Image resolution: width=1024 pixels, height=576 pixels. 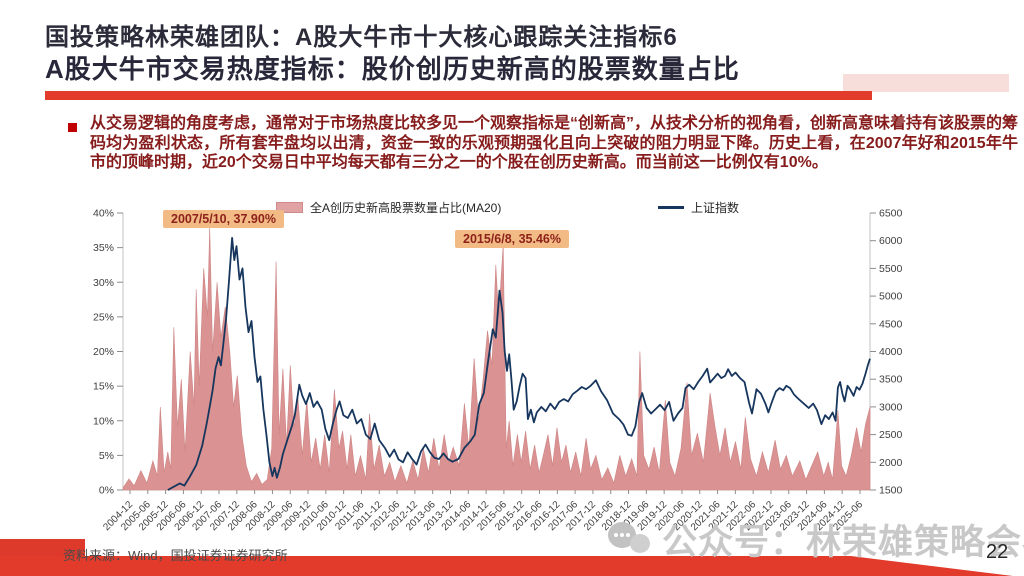 I want to click on svg-text: 0%, so click(x=106, y=491).